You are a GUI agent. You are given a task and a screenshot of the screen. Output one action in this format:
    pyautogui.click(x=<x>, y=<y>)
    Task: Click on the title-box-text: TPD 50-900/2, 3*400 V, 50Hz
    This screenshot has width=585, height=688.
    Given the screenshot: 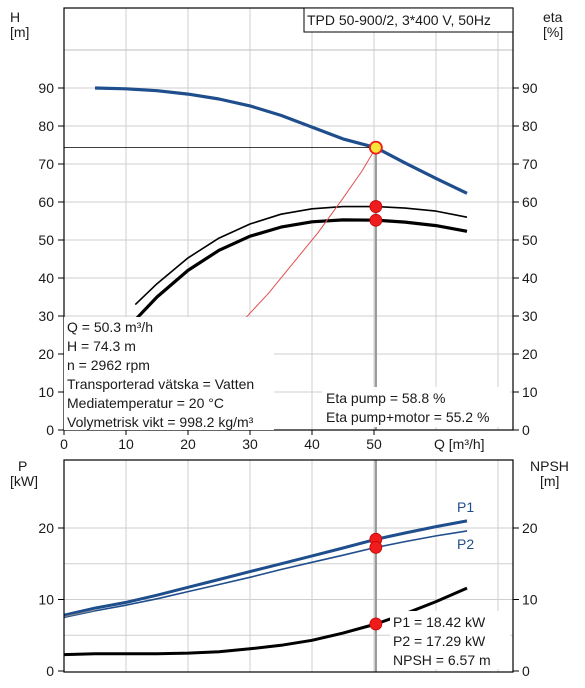 What is the action you would take?
    pyautogui.click(x=399, y=20)
    